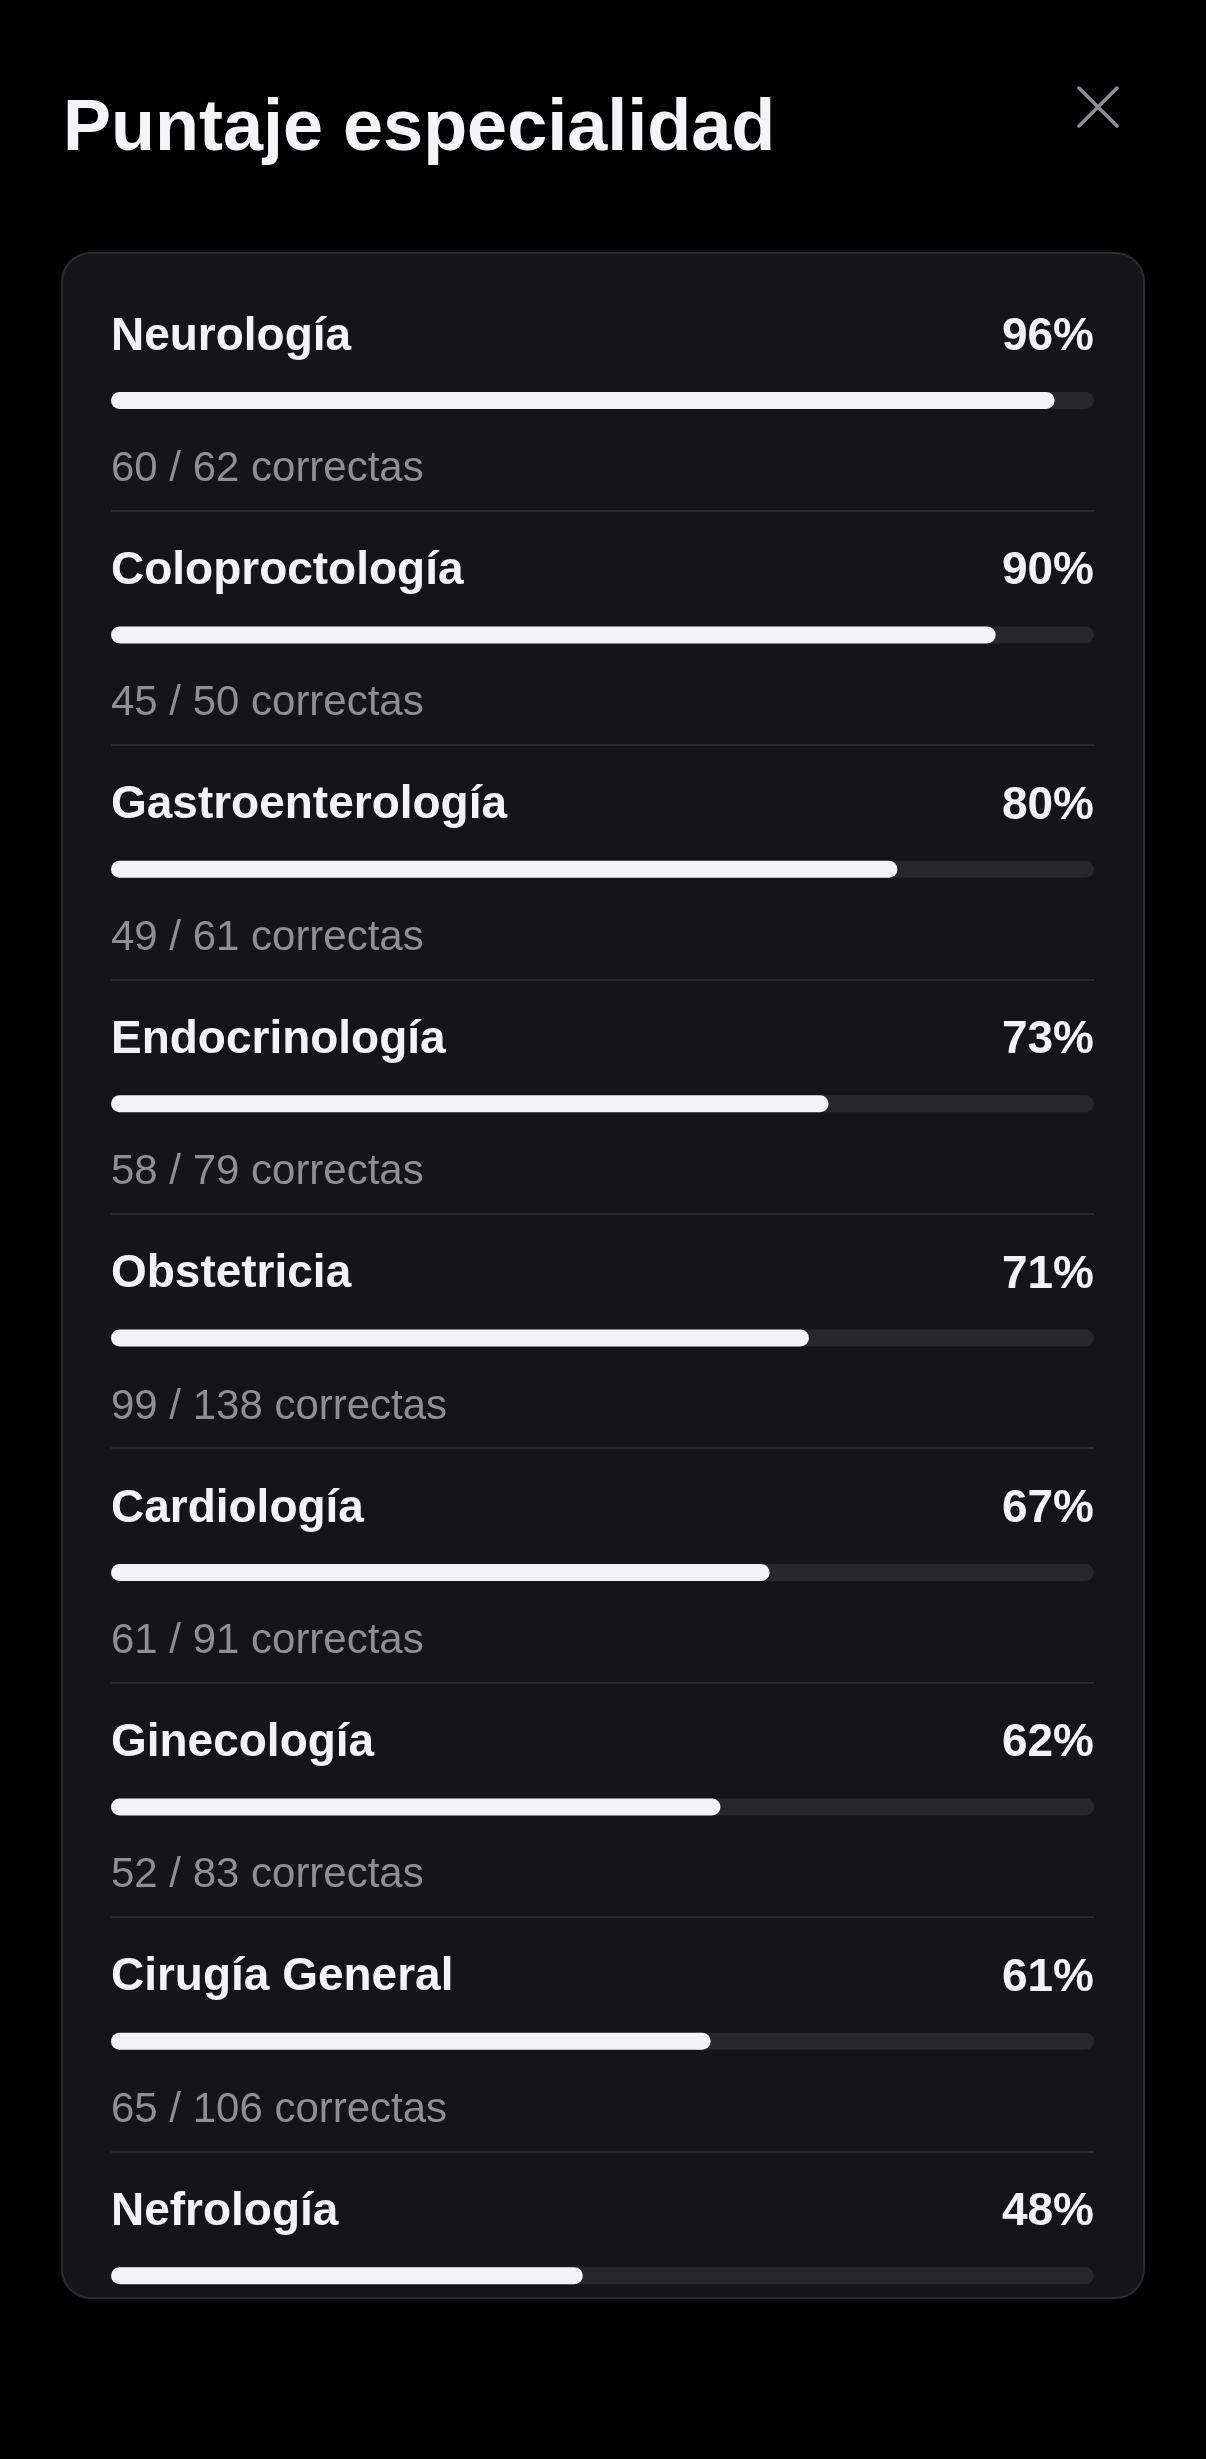 The width and height of the screenshot is (1206, 2459). I want to click on y-tick-label: Coloproctología, so click(287, 568).